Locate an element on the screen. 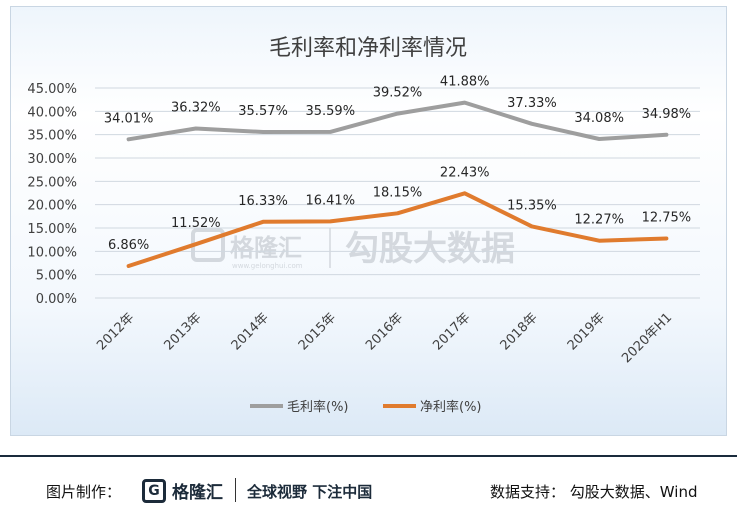 Image resolution: width=737 pixels, height=522 pixels. data-label: 36.32% is located at coordinates (196, 108).